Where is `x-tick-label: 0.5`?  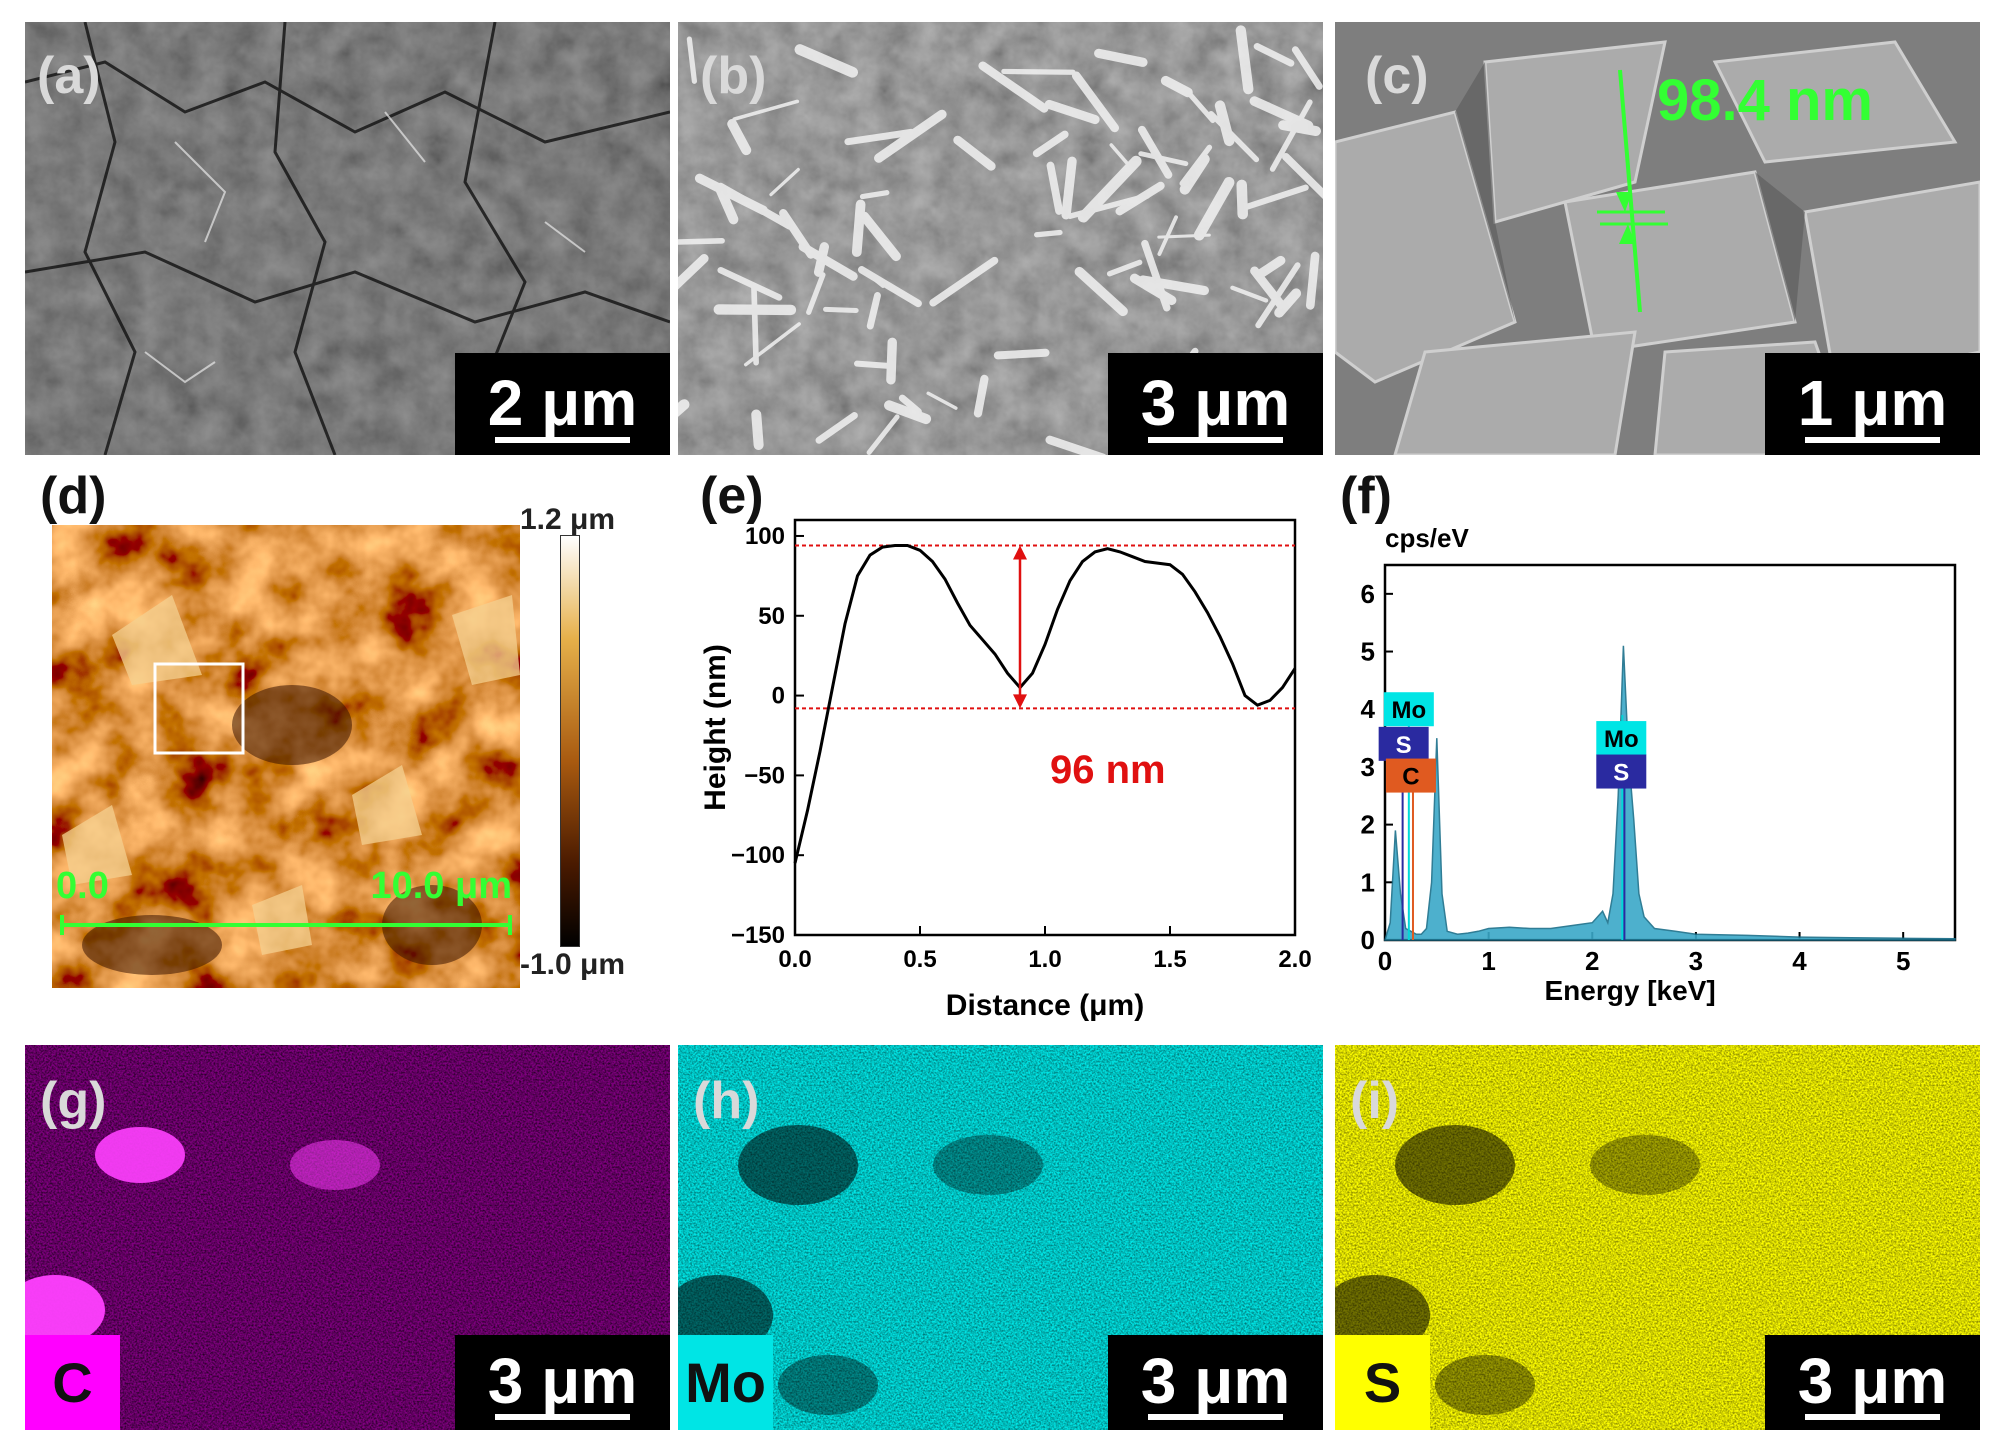
x-tick-label: 0.5 is located at coordinates (919, 959).